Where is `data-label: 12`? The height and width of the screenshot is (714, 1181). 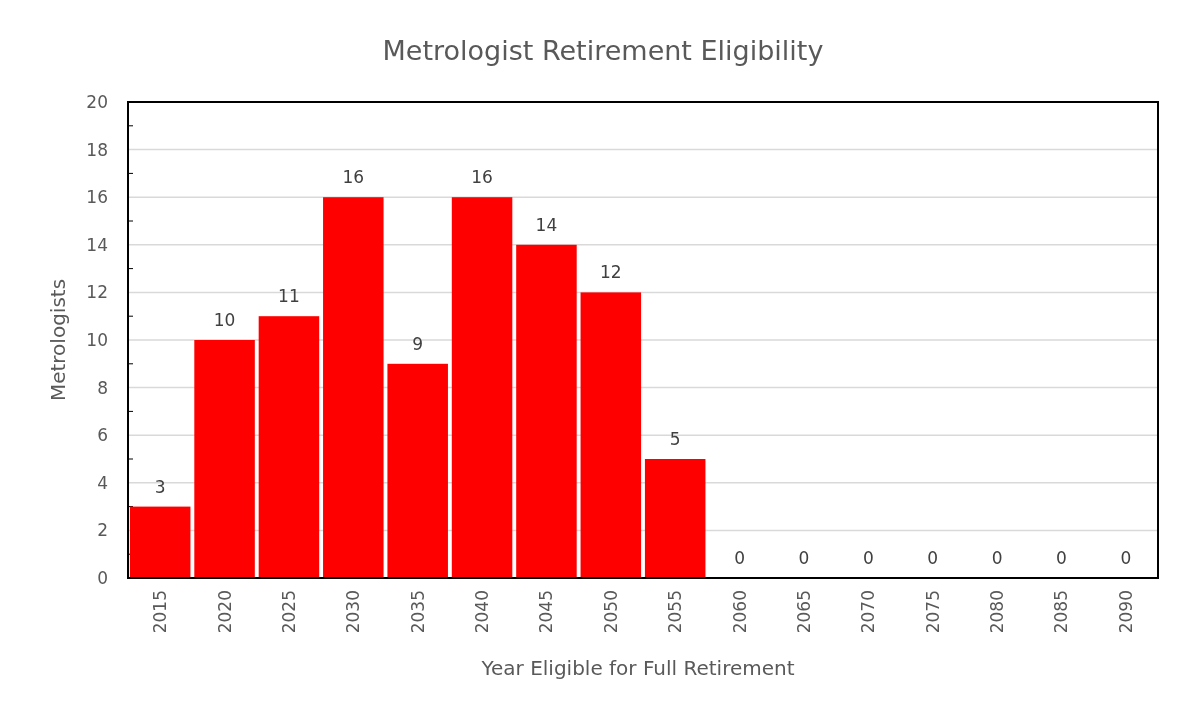
data-label: 12 is located at coordinates (610, 272).